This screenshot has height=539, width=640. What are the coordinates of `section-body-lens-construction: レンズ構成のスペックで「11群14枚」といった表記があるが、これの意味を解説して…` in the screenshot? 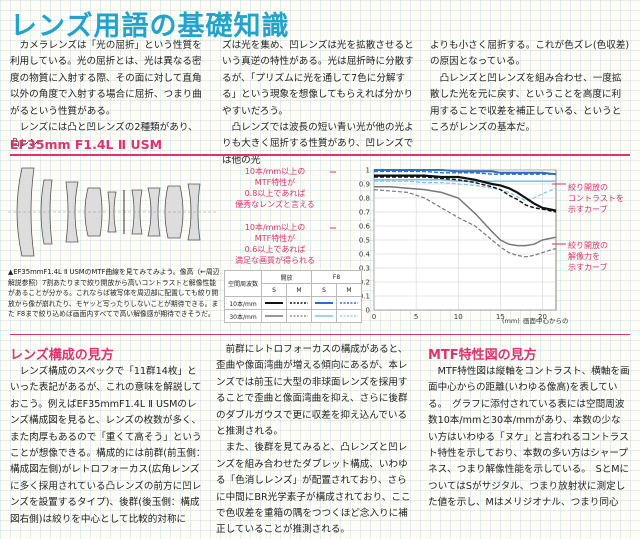 It's located at (108, 445).